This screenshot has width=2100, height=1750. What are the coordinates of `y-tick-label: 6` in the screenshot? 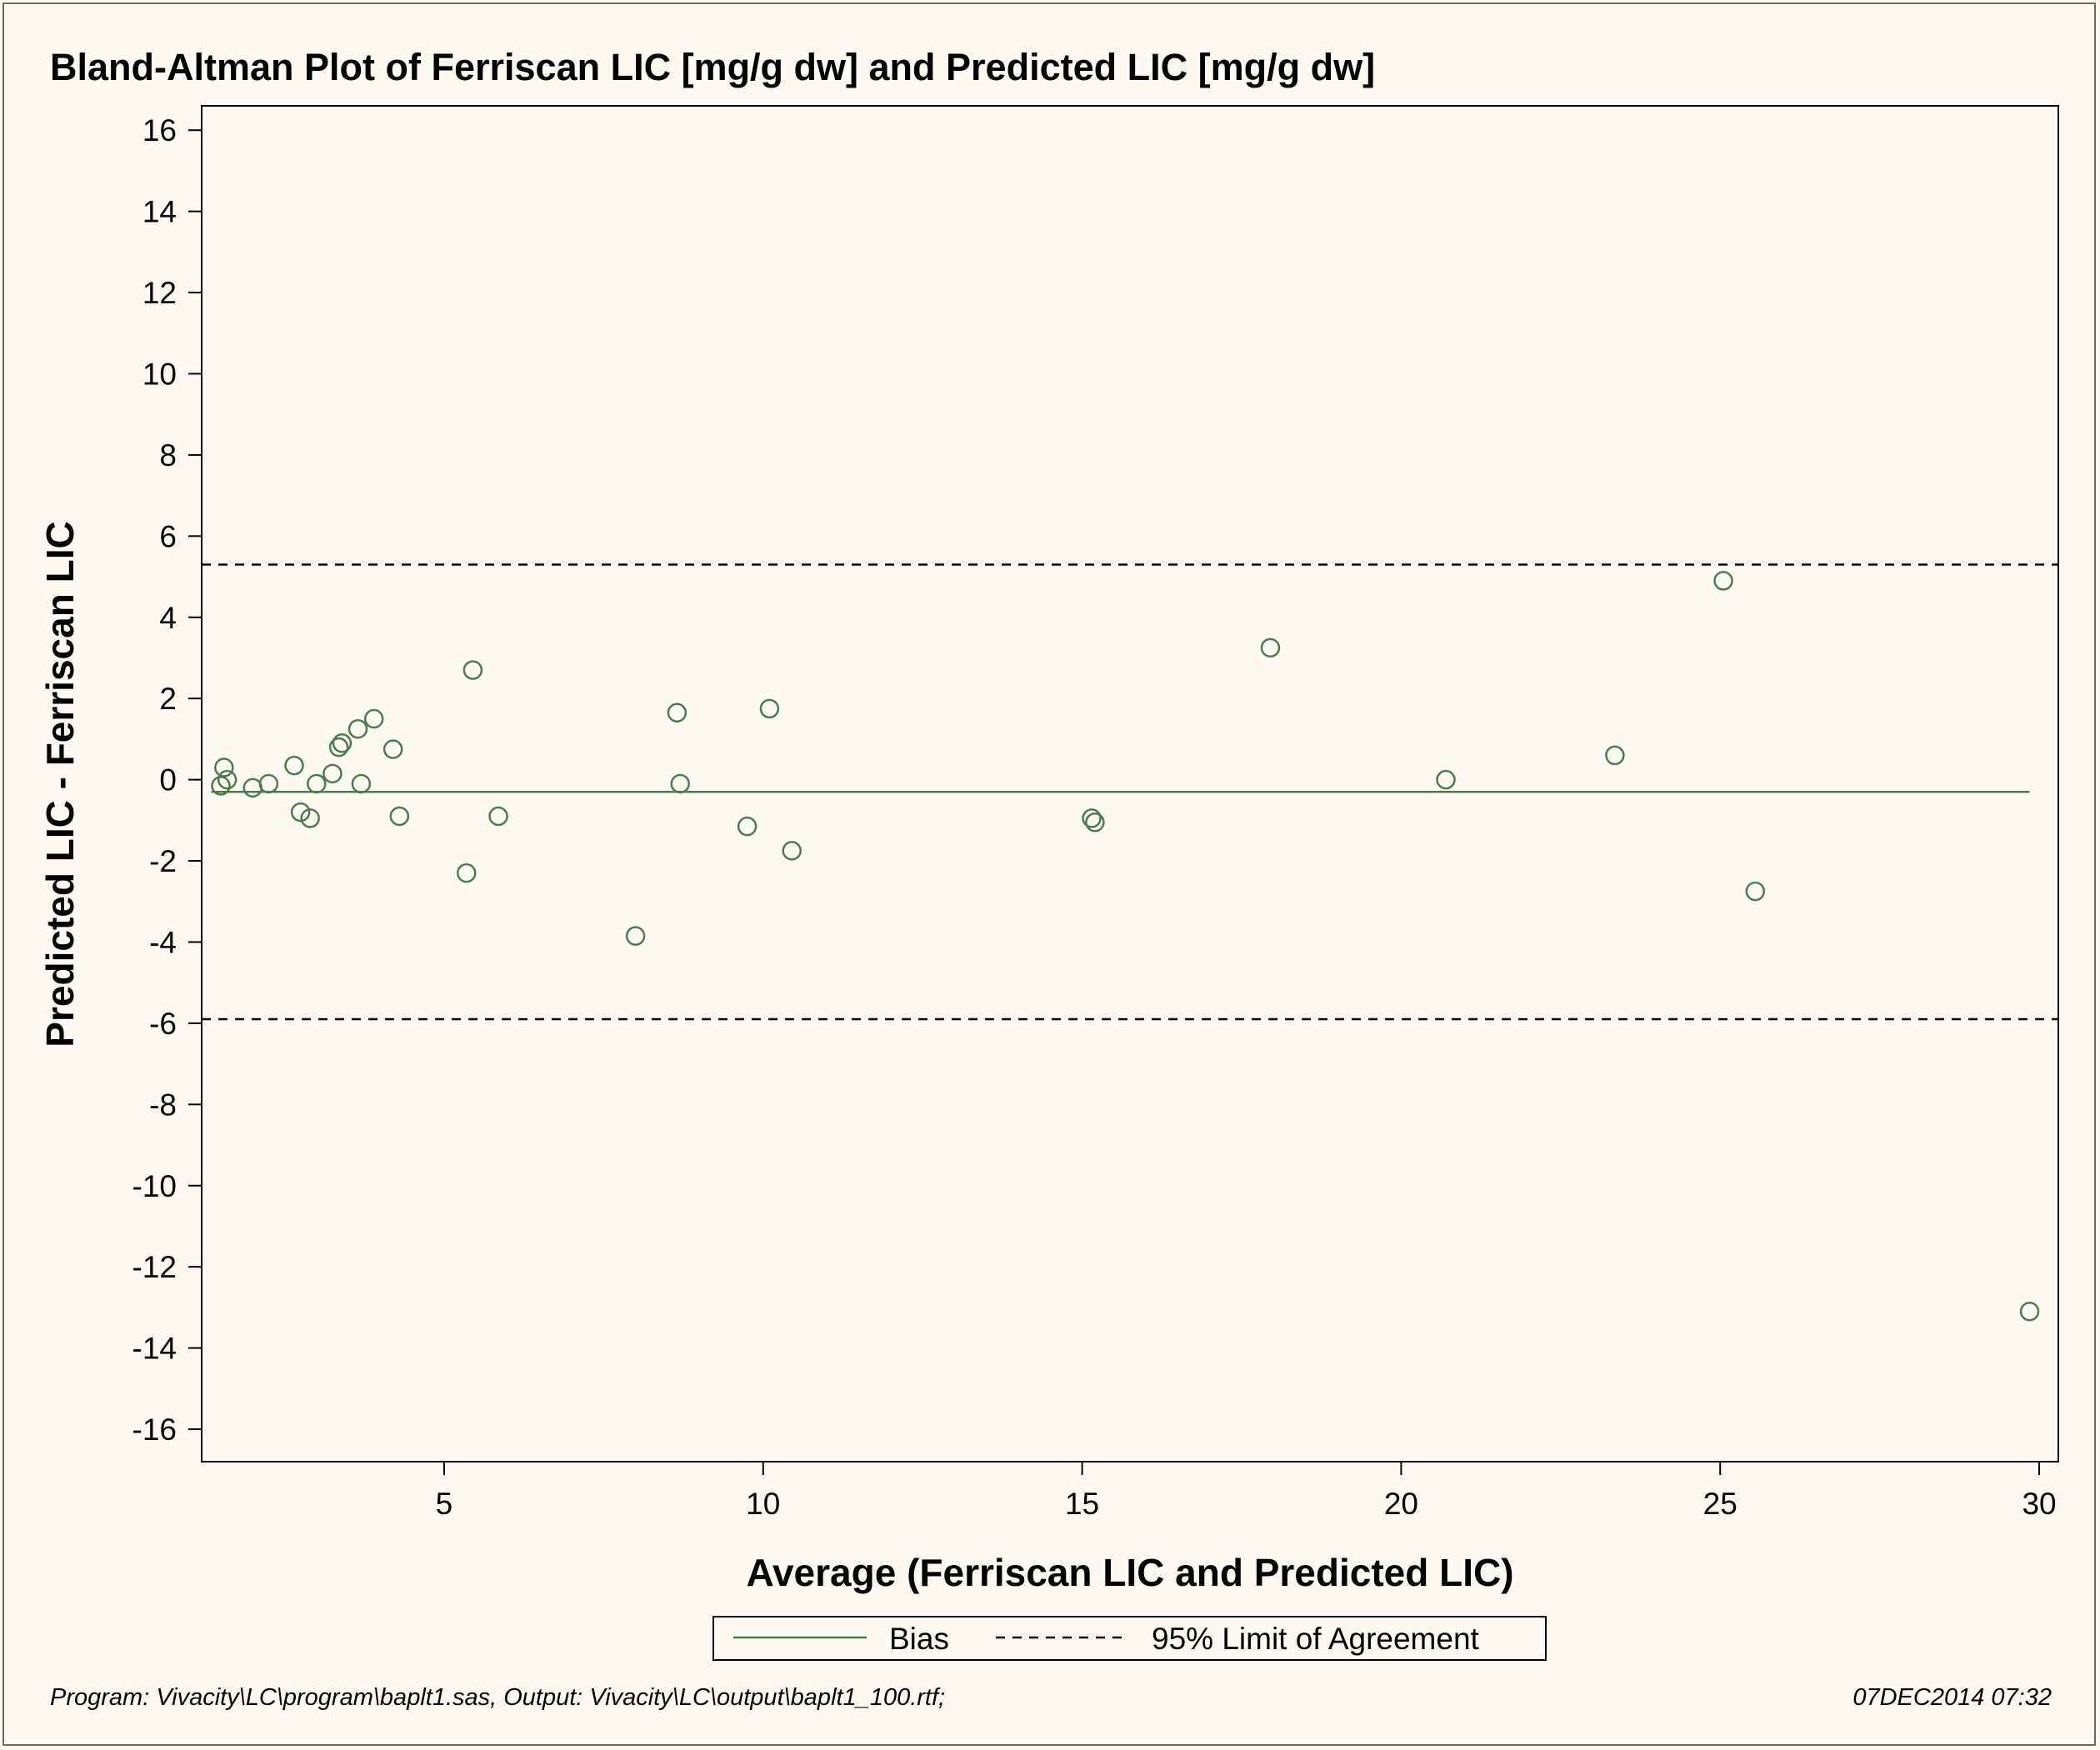 It's located at (168, 536).